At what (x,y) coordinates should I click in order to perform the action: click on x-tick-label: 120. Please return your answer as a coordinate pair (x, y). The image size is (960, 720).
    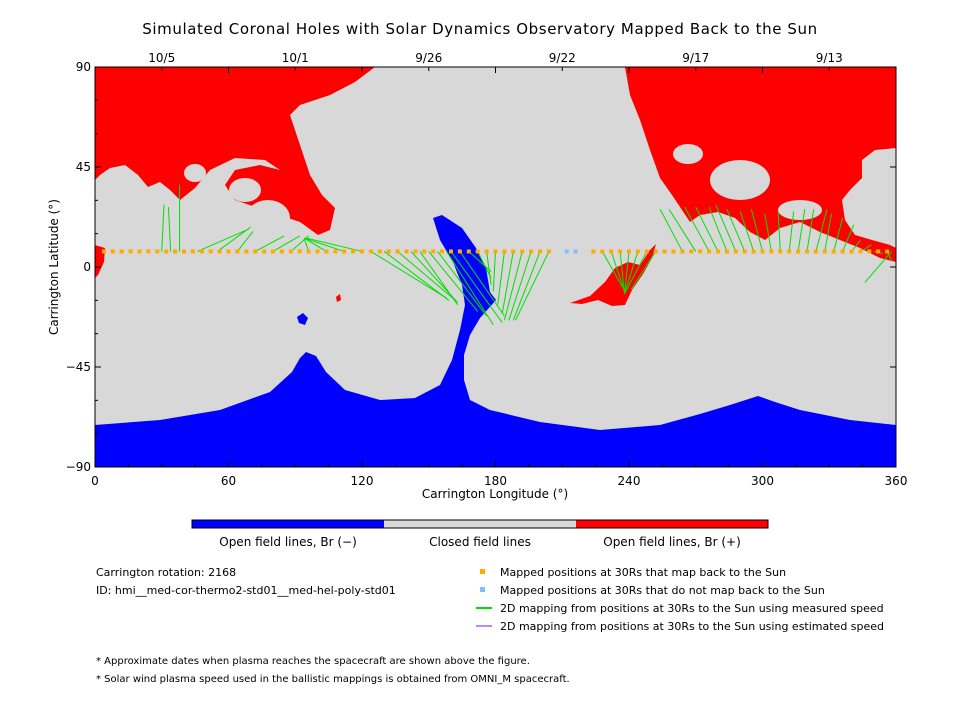
    Looking at the image, I should click on (362, 481).